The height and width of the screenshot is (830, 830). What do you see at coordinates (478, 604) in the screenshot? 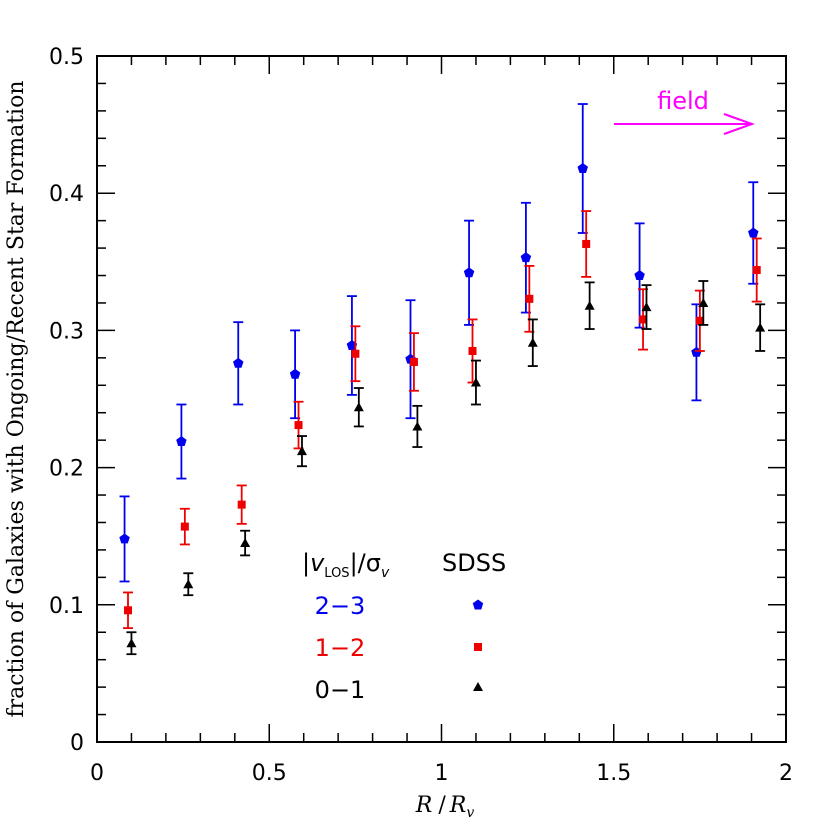
I see `legend-marker-pentagon` at bounding box center [478, 604].